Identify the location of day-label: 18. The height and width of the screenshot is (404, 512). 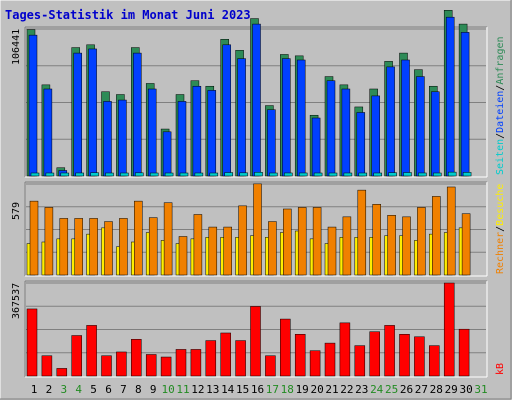
(287, 389).